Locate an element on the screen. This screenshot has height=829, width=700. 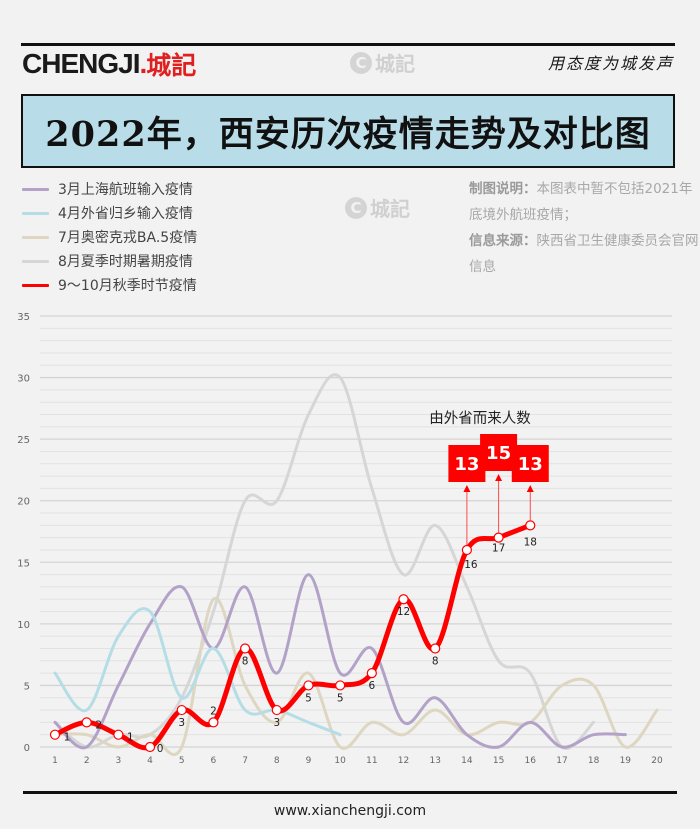
top-rule is located at coordinates (348, 44).